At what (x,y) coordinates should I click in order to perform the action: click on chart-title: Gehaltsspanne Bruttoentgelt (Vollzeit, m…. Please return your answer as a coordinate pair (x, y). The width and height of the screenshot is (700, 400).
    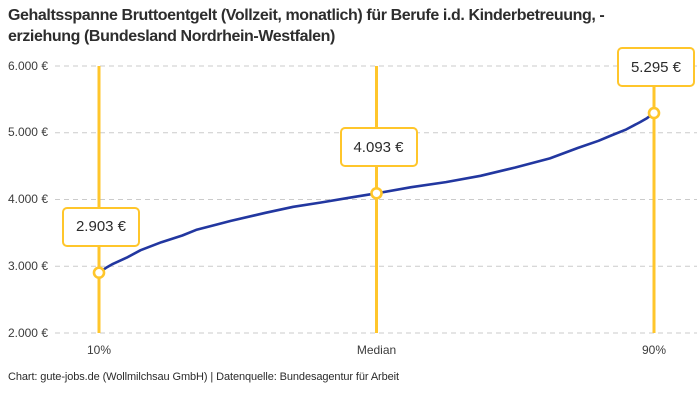
    Looking at the image, I should click on (351, 26).